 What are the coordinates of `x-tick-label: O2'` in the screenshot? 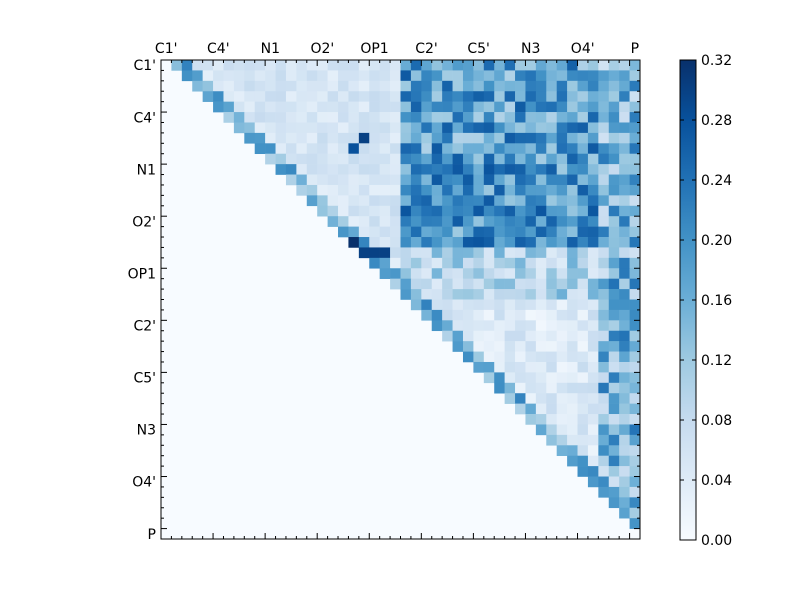 It's located at (323, 49).